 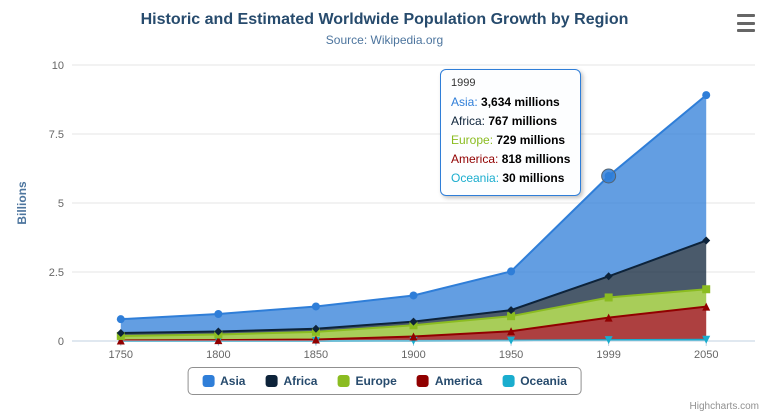 I want to click on tooltip-series-name: America:, so click(x=476, y=159).